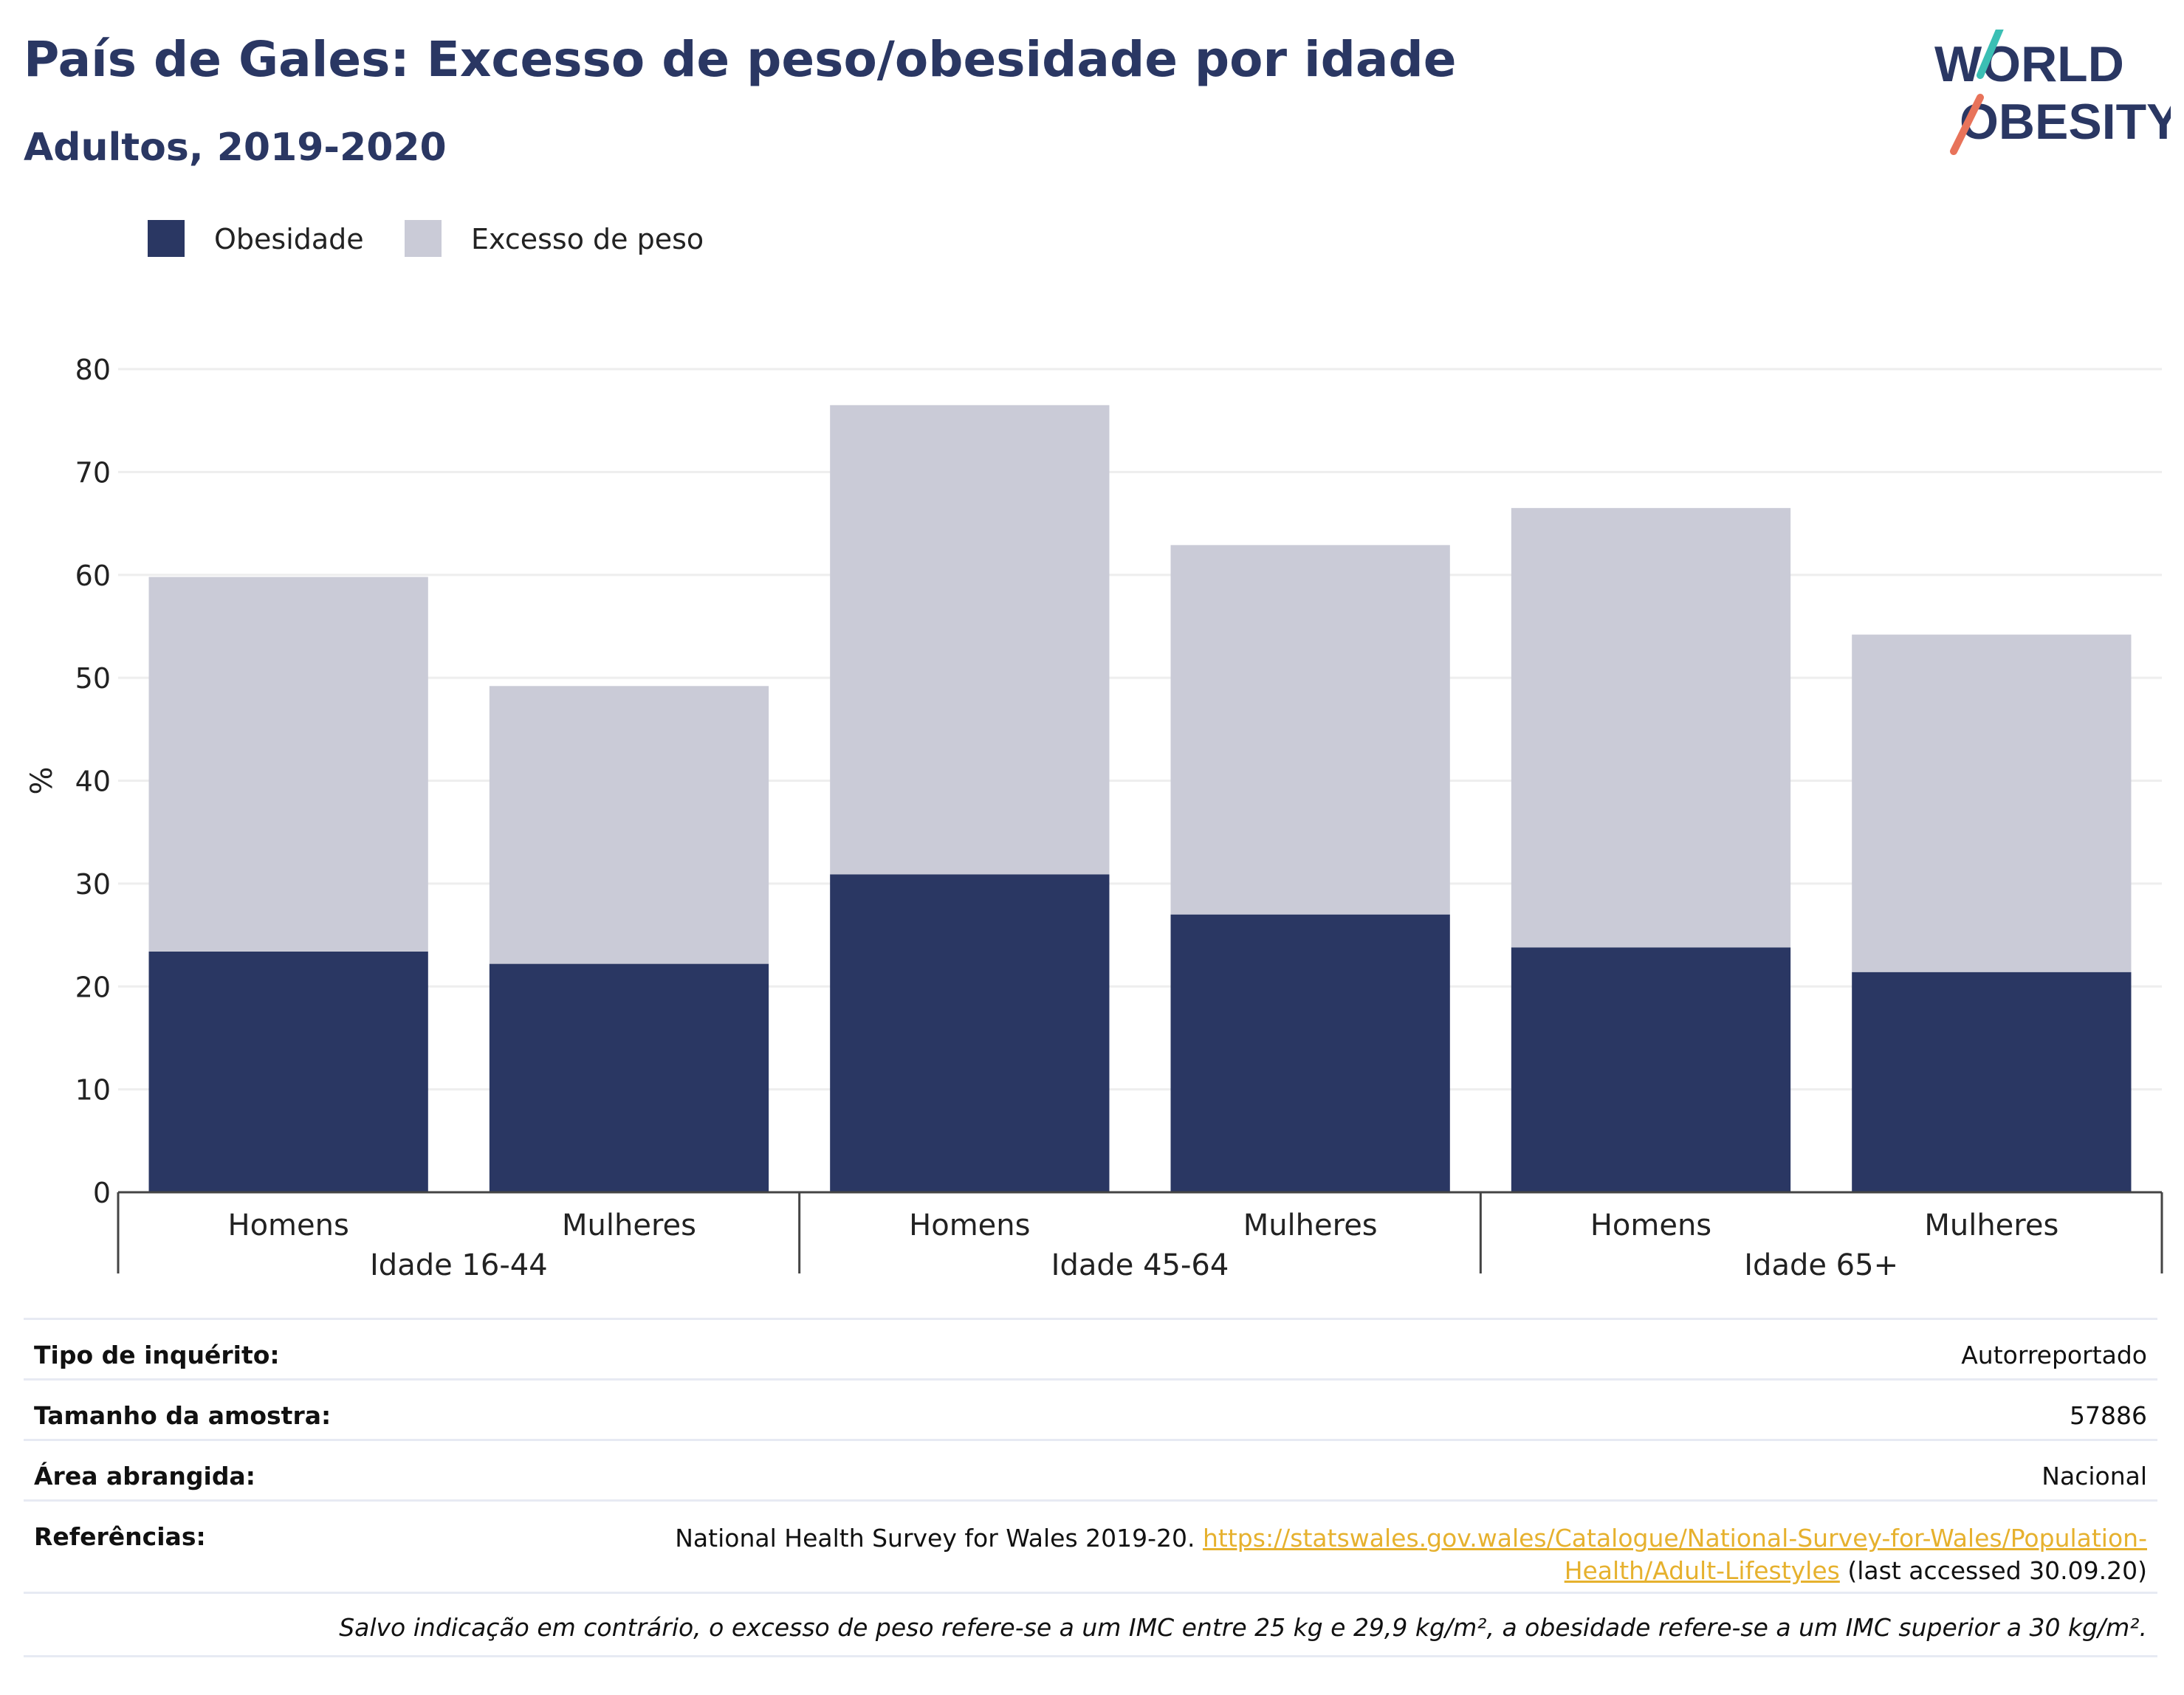 The image size is (2184, 1695). I want to click on y-tick-label: 0, so click(102, 1193).